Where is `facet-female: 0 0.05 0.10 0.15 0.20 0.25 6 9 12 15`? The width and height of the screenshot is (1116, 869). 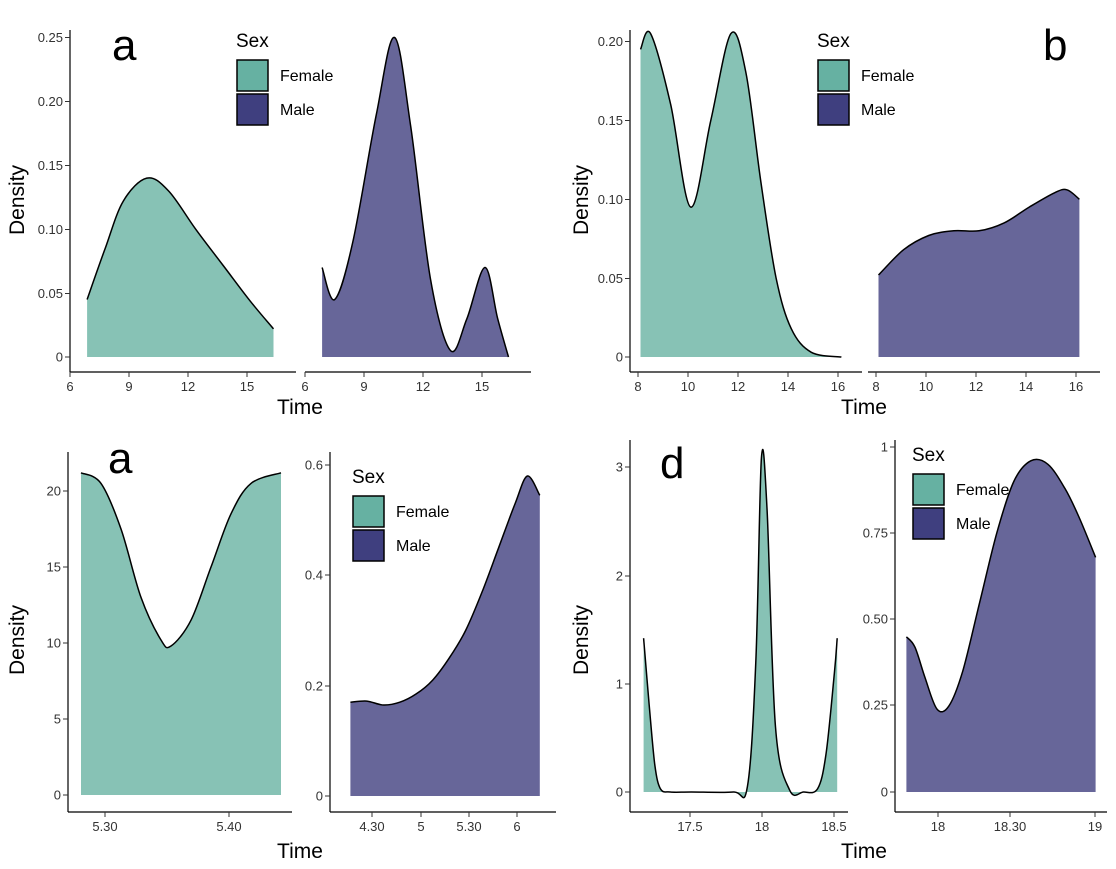
facet-female: 0 0.05 0.10 0.15 0.20 0.25 6 9 12 15 is located at coordinates (167, 212).